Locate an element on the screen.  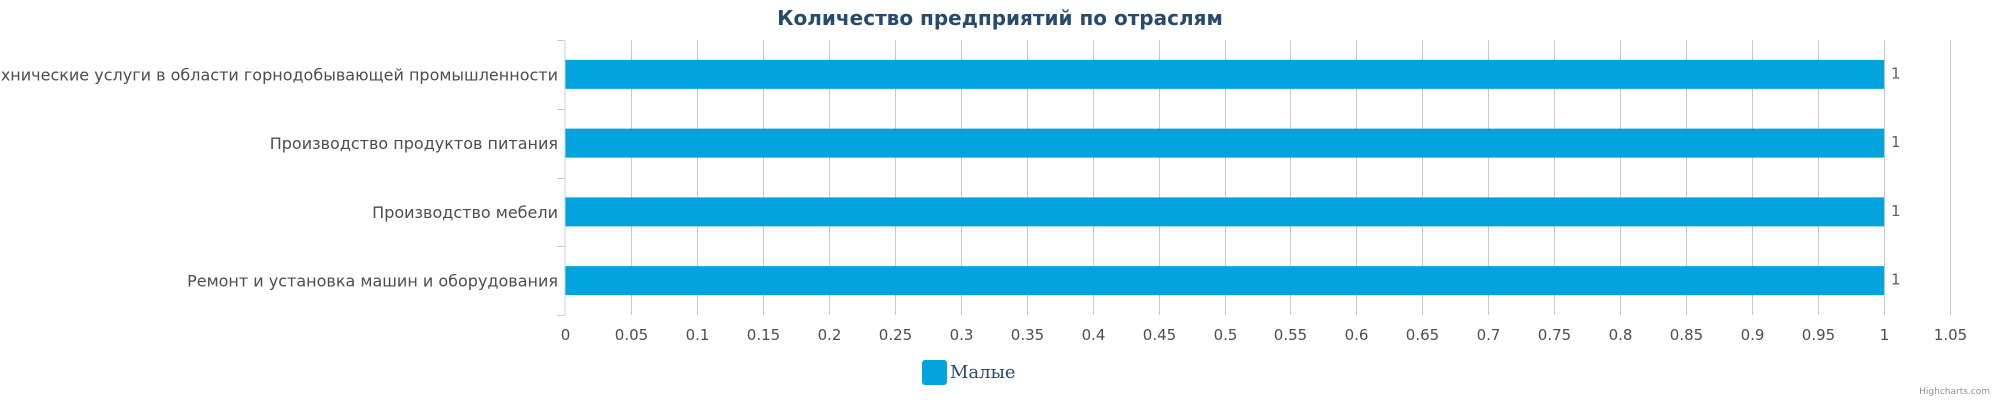
legend: Малые is located at coordinates (969, 372).